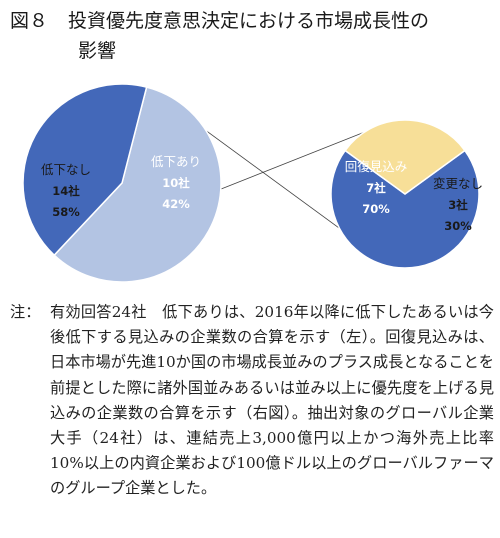  Describe the element at coordinates (176, 183) in the screenshot. I see `slice-count-left-1: 10社` at that location.